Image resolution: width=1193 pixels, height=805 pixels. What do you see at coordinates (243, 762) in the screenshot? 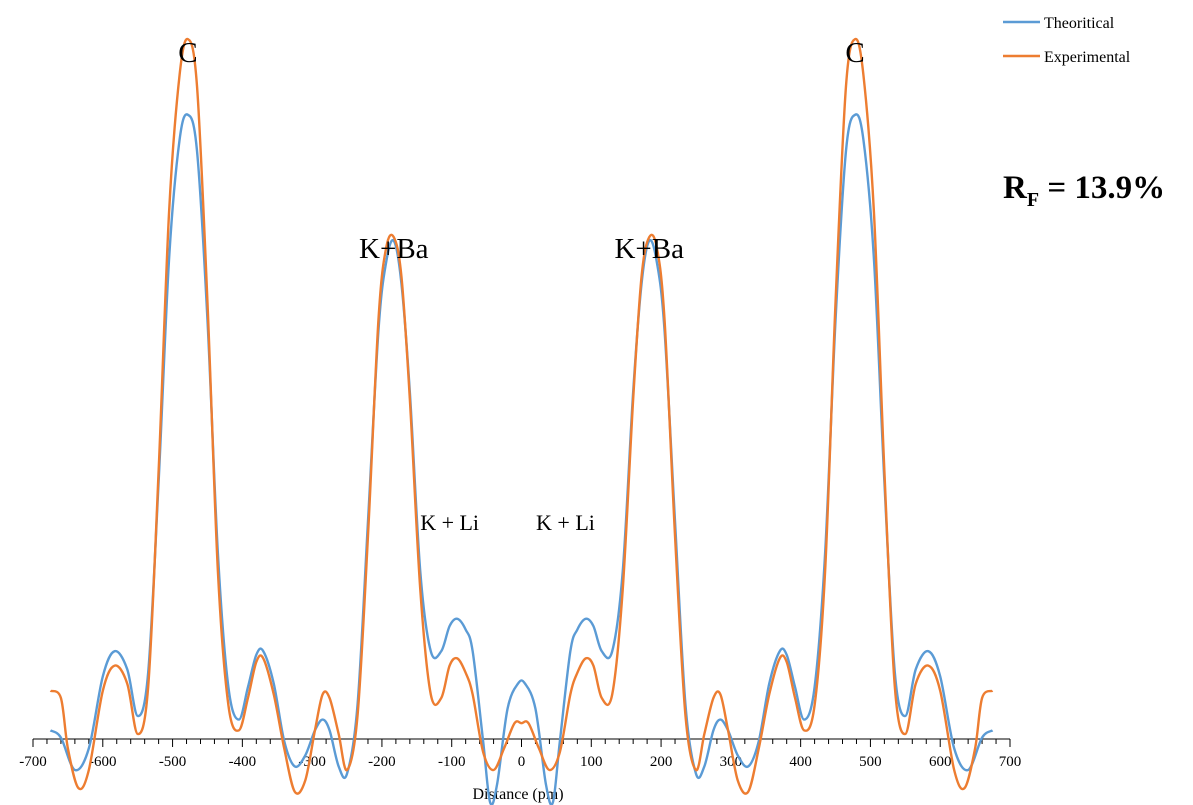
I see `x-tick-label: -400` at bounding box center [243, 762].